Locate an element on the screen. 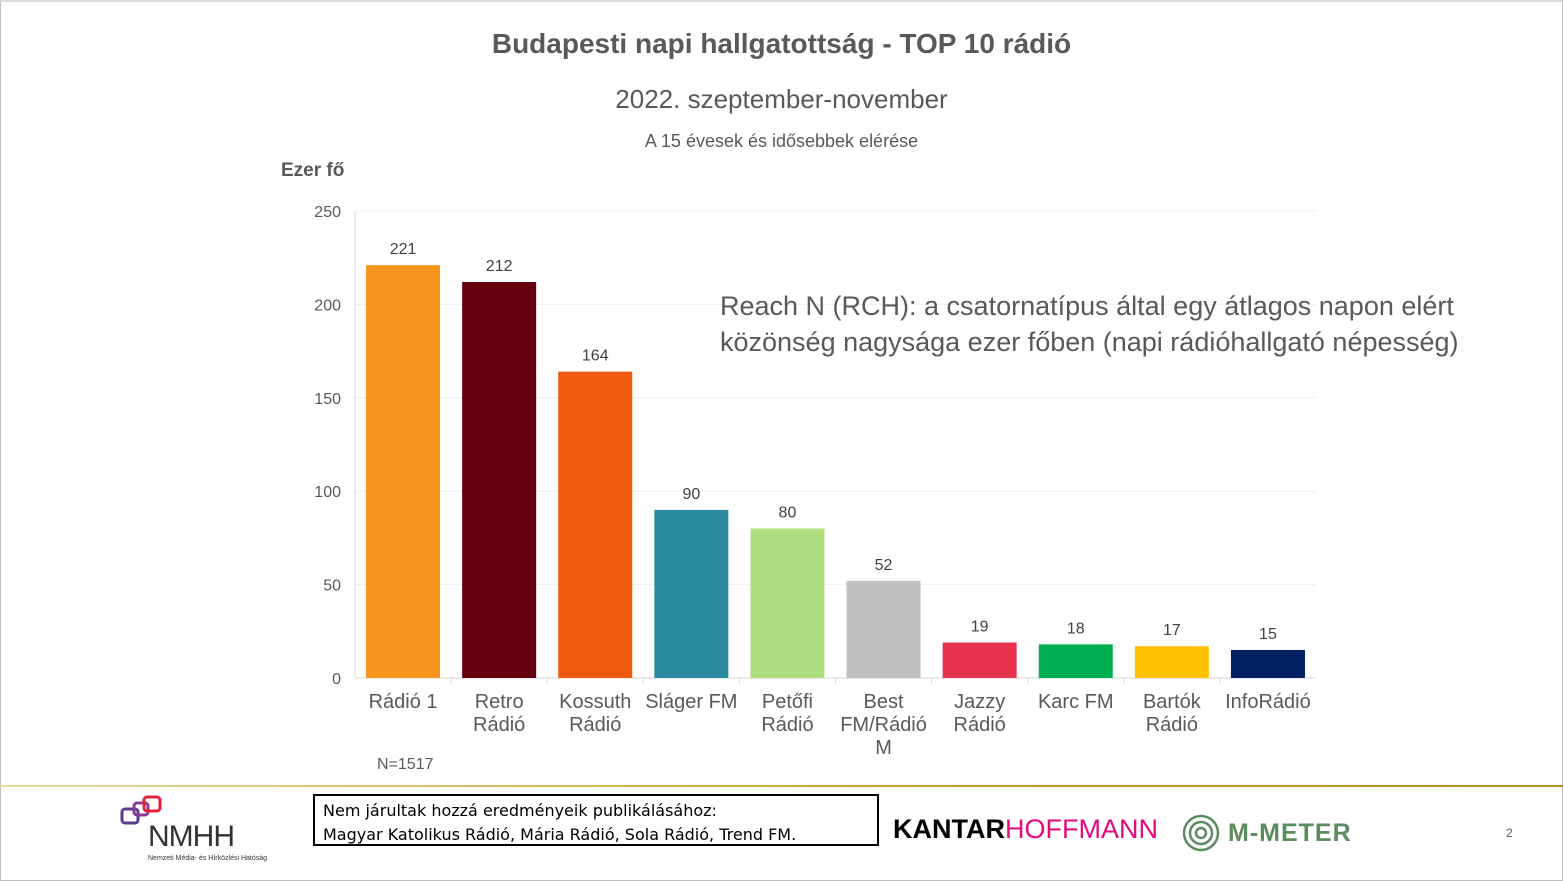  x-tick-label-line: Bartók is located at coordinates (1172, 702).